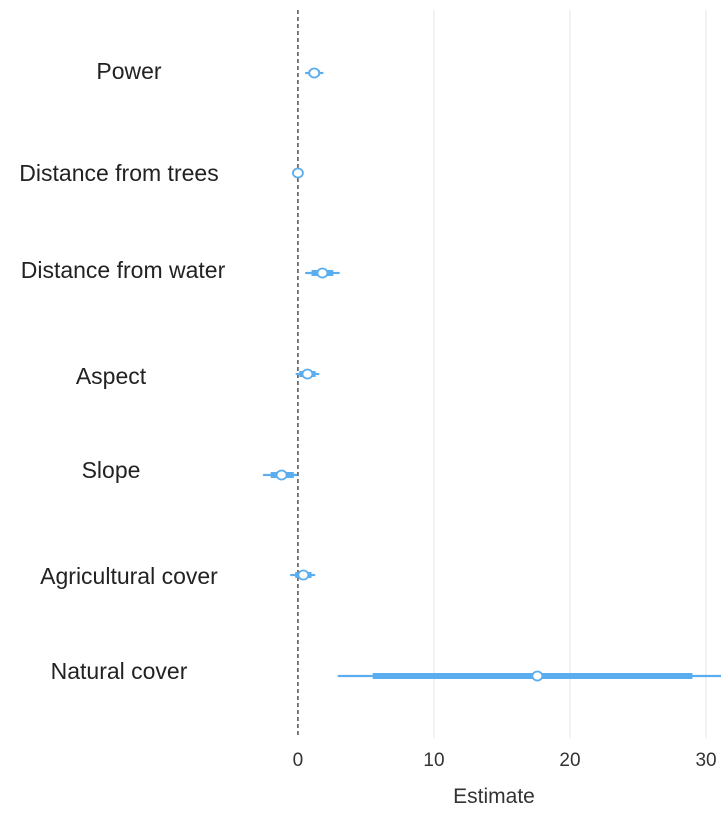 The image size is (721, 813). Describe the element at coordinates (118, 173) in the screenshot. I see `category-label-distance-from-trees: Distance from trees` at that location.